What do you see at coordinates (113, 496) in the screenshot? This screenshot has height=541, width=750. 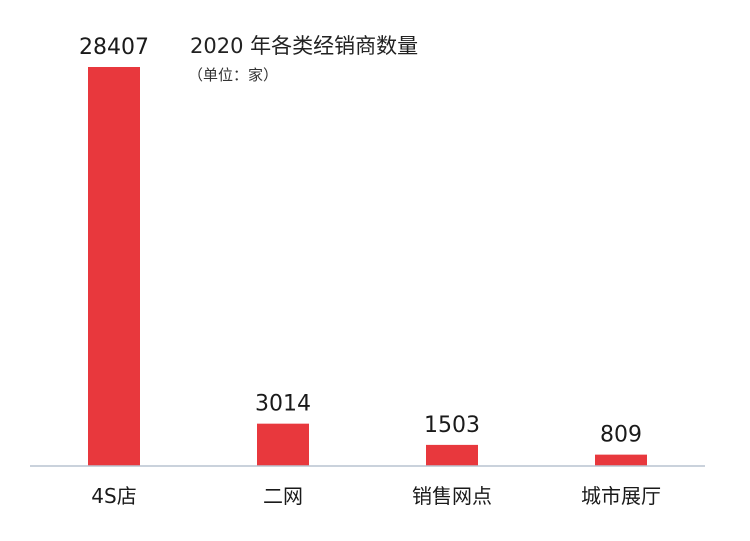 I see `category-label-0: 4S店` at bounding box center [113, 496].